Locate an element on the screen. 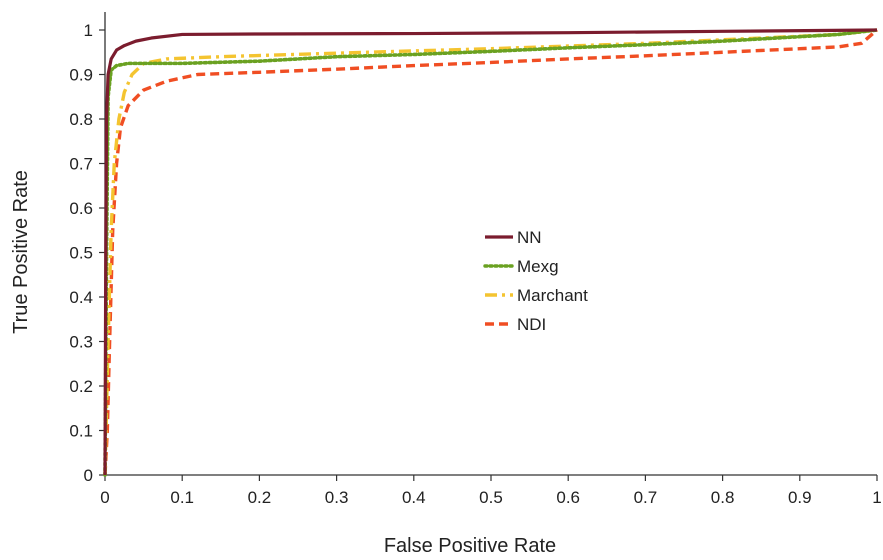 Image resolution: width=883 pixels, height=560 pixels. legend-label-mexg: Mexg is located at coordinates (538, 266).